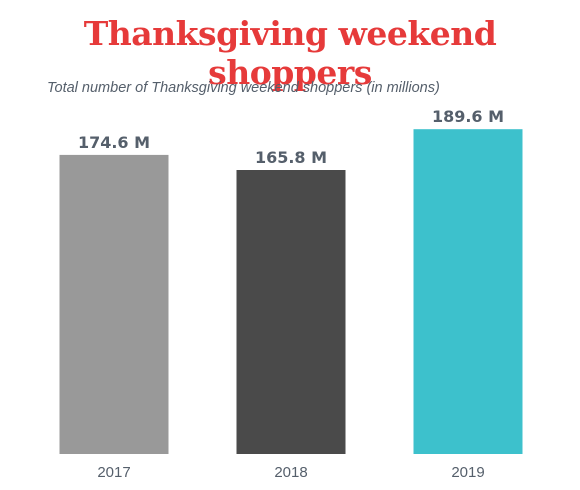  What do you see at coordinates (114, 304) in the screenshot?
I see `bar-2017` at bounding box center [114, 304].